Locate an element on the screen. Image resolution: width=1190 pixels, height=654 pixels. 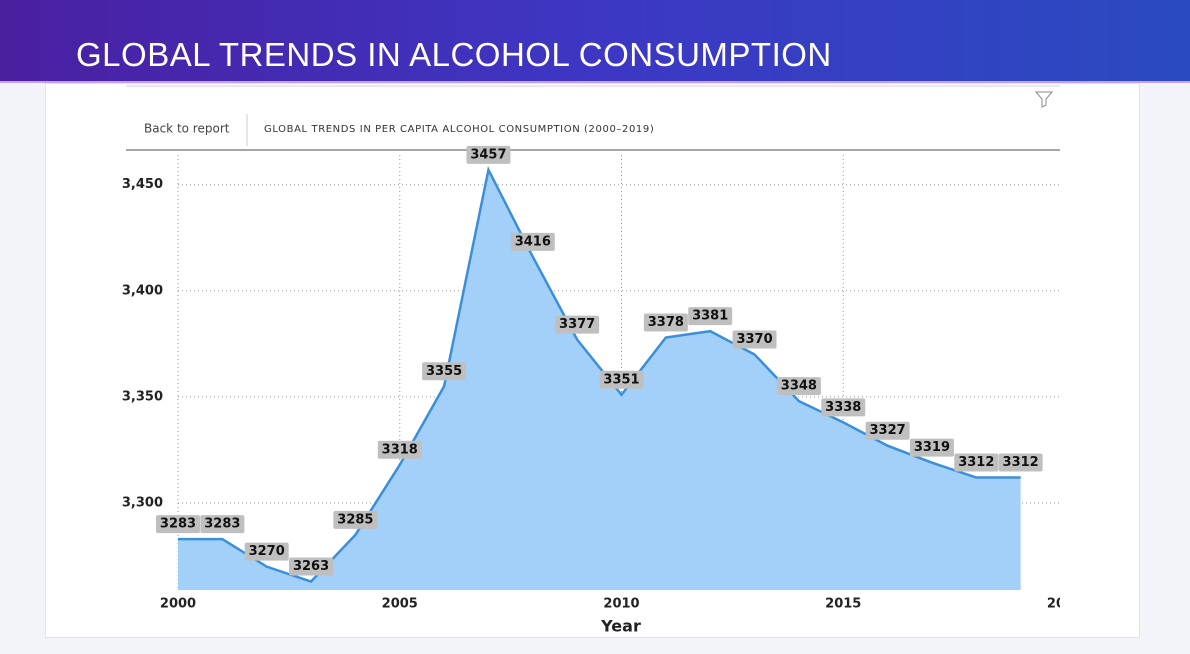
data-label-text: 3378 is located at coordinates (666, 322).